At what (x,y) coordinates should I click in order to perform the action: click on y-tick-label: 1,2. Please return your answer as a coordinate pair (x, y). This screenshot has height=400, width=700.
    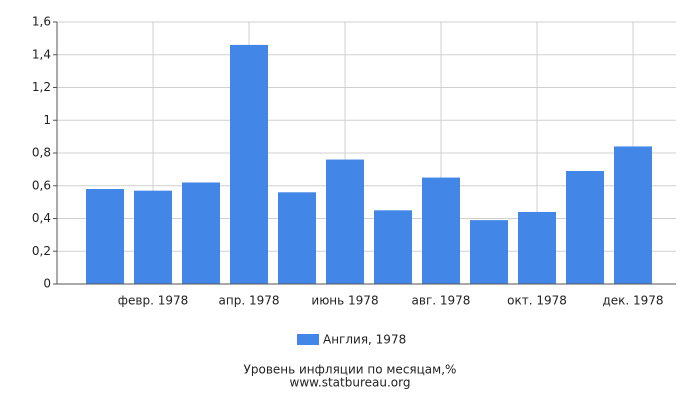
    Looking at the image, I should click on (41, 87).